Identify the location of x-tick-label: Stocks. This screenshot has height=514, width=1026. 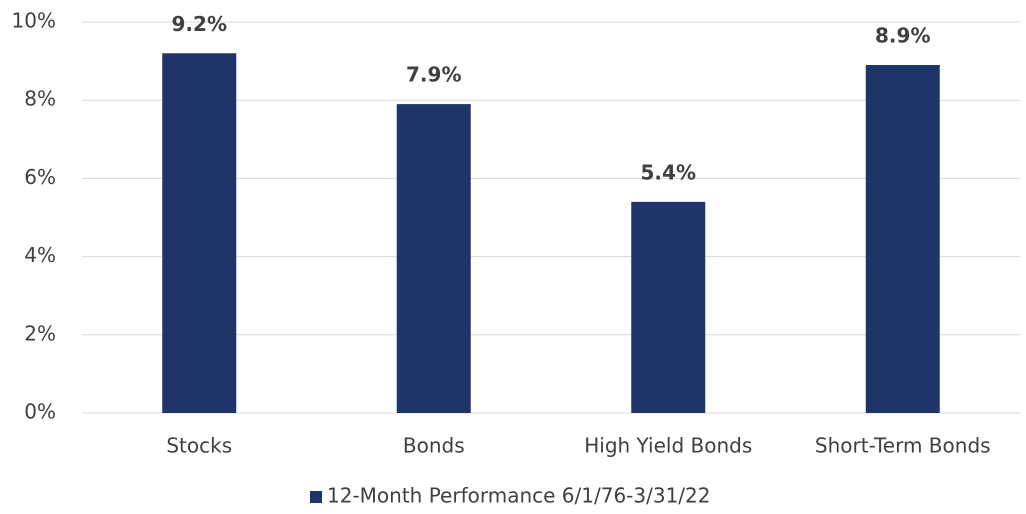
(199, 446).